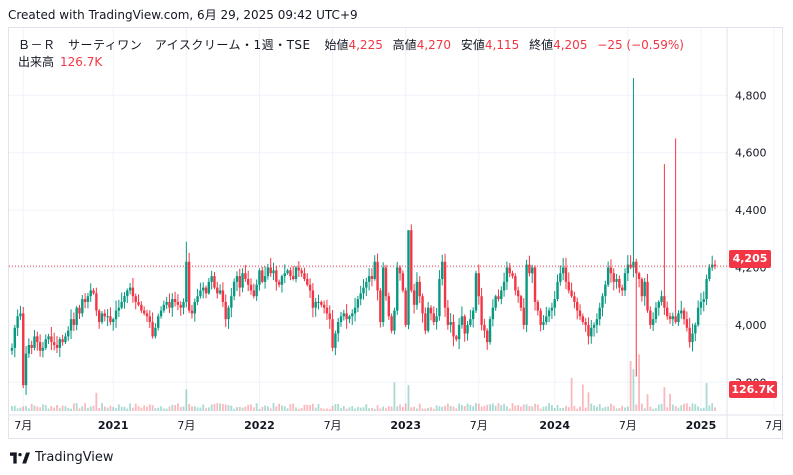  What do you see at coordinates (62, 457) in the screenshot?
I see `tradingview-brand: TradingView` at bounding box center [62, 457].